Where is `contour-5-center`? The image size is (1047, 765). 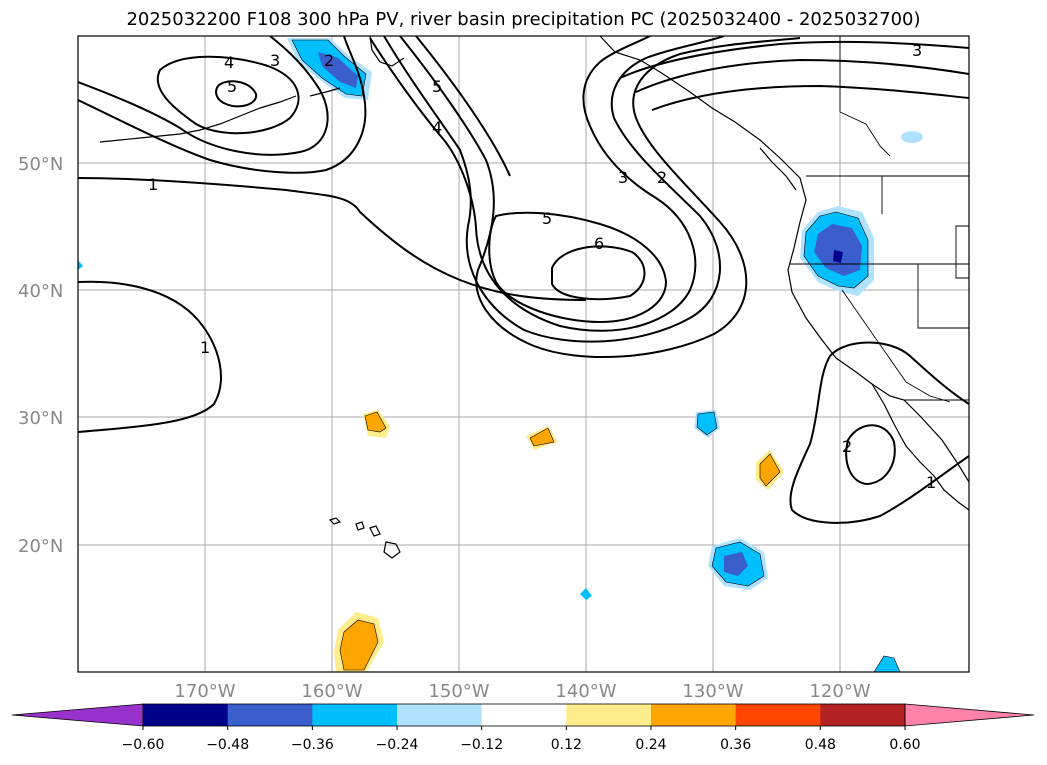 contour-5-center is located at coordinates (578, 267).